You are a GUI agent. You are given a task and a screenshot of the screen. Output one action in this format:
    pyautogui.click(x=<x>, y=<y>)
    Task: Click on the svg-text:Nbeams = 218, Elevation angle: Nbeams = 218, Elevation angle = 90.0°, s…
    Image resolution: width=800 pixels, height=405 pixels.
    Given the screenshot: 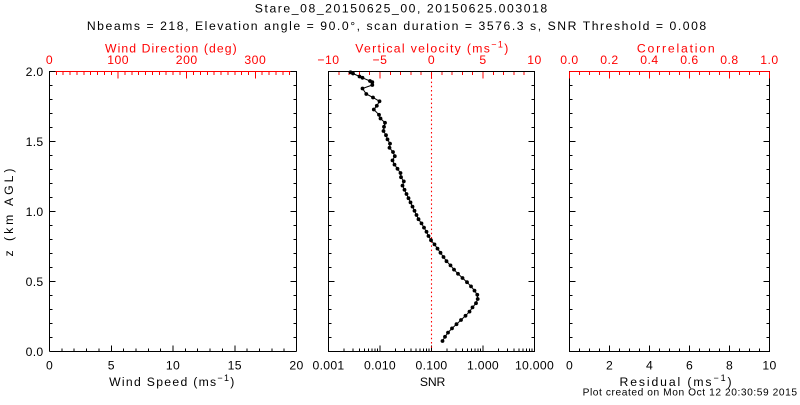 What is the action you would take?
    pyautogui.click(x=397, y=26)
    